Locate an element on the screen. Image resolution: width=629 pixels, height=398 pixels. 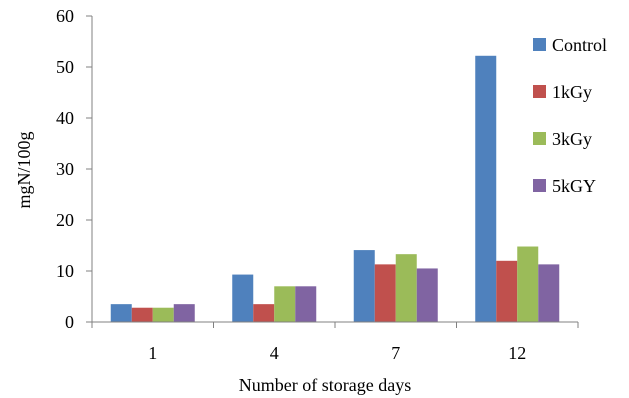
y-tick-label: 30 is located at coordinates (65, 169).